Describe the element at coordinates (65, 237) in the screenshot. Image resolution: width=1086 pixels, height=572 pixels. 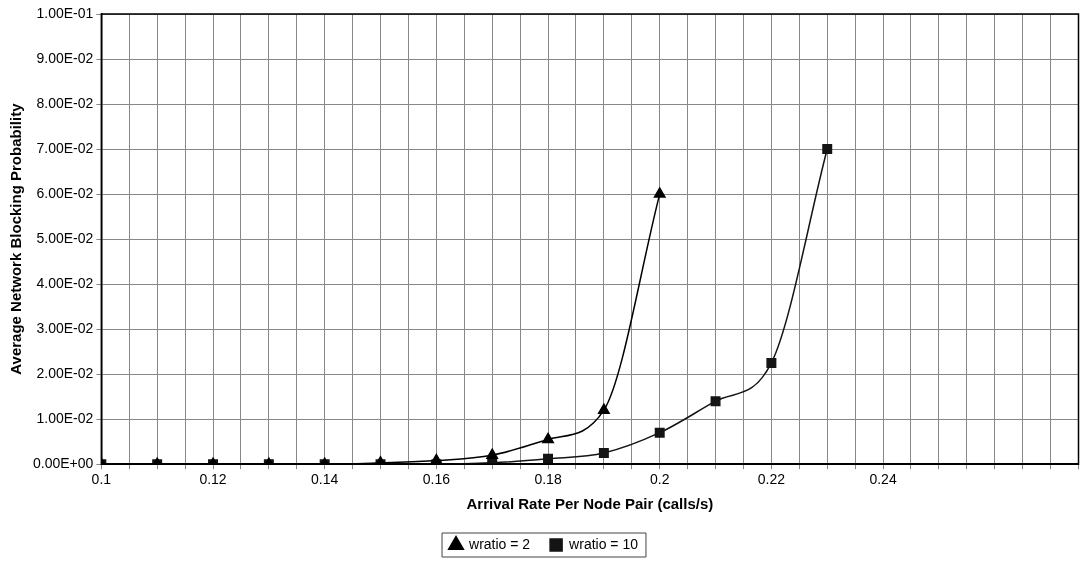
I see `y-tick-label: 5.00E-02` at that location.